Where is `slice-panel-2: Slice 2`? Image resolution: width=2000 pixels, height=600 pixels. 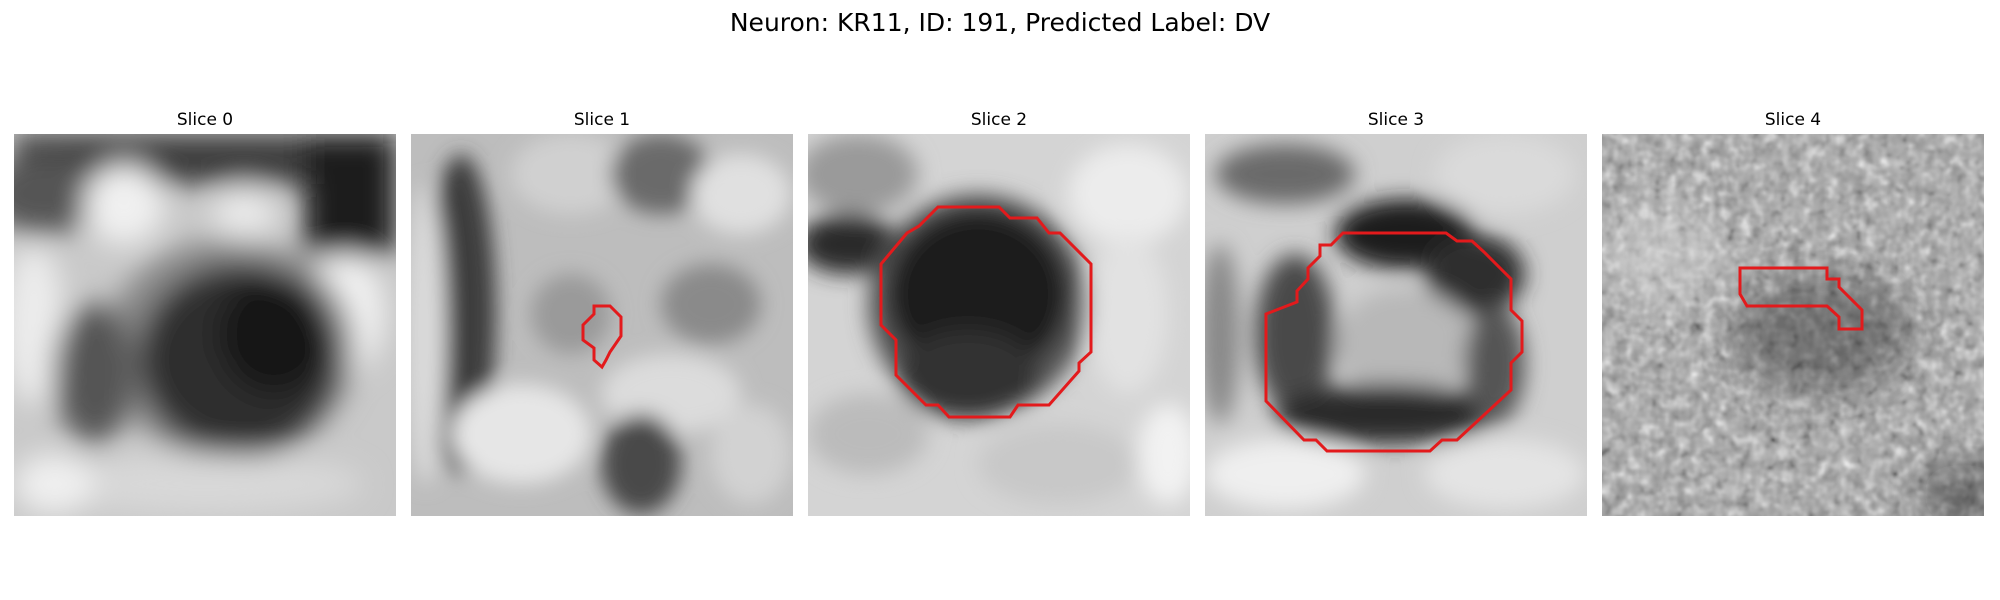
slice-panel-2: Slice 2 is located at coordinates (999, 314).